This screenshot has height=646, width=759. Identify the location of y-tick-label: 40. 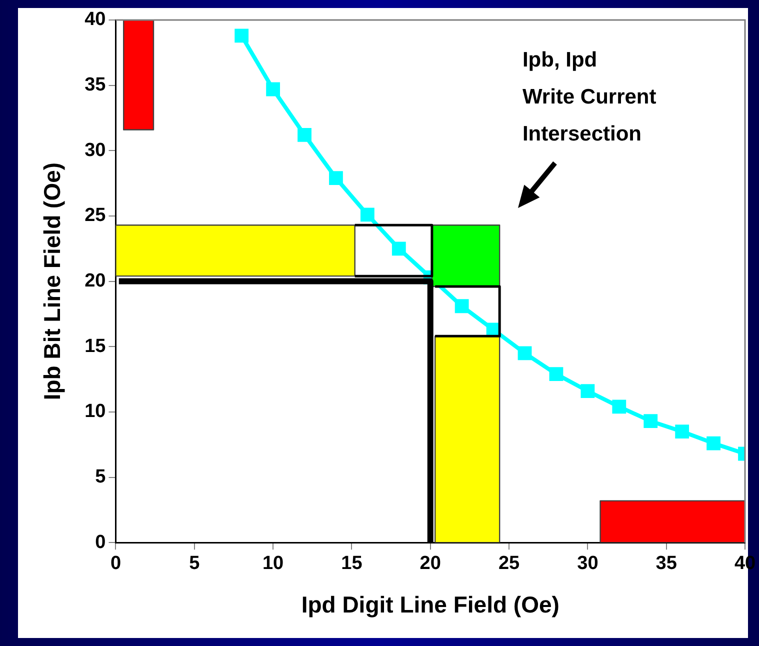
(95, 19).